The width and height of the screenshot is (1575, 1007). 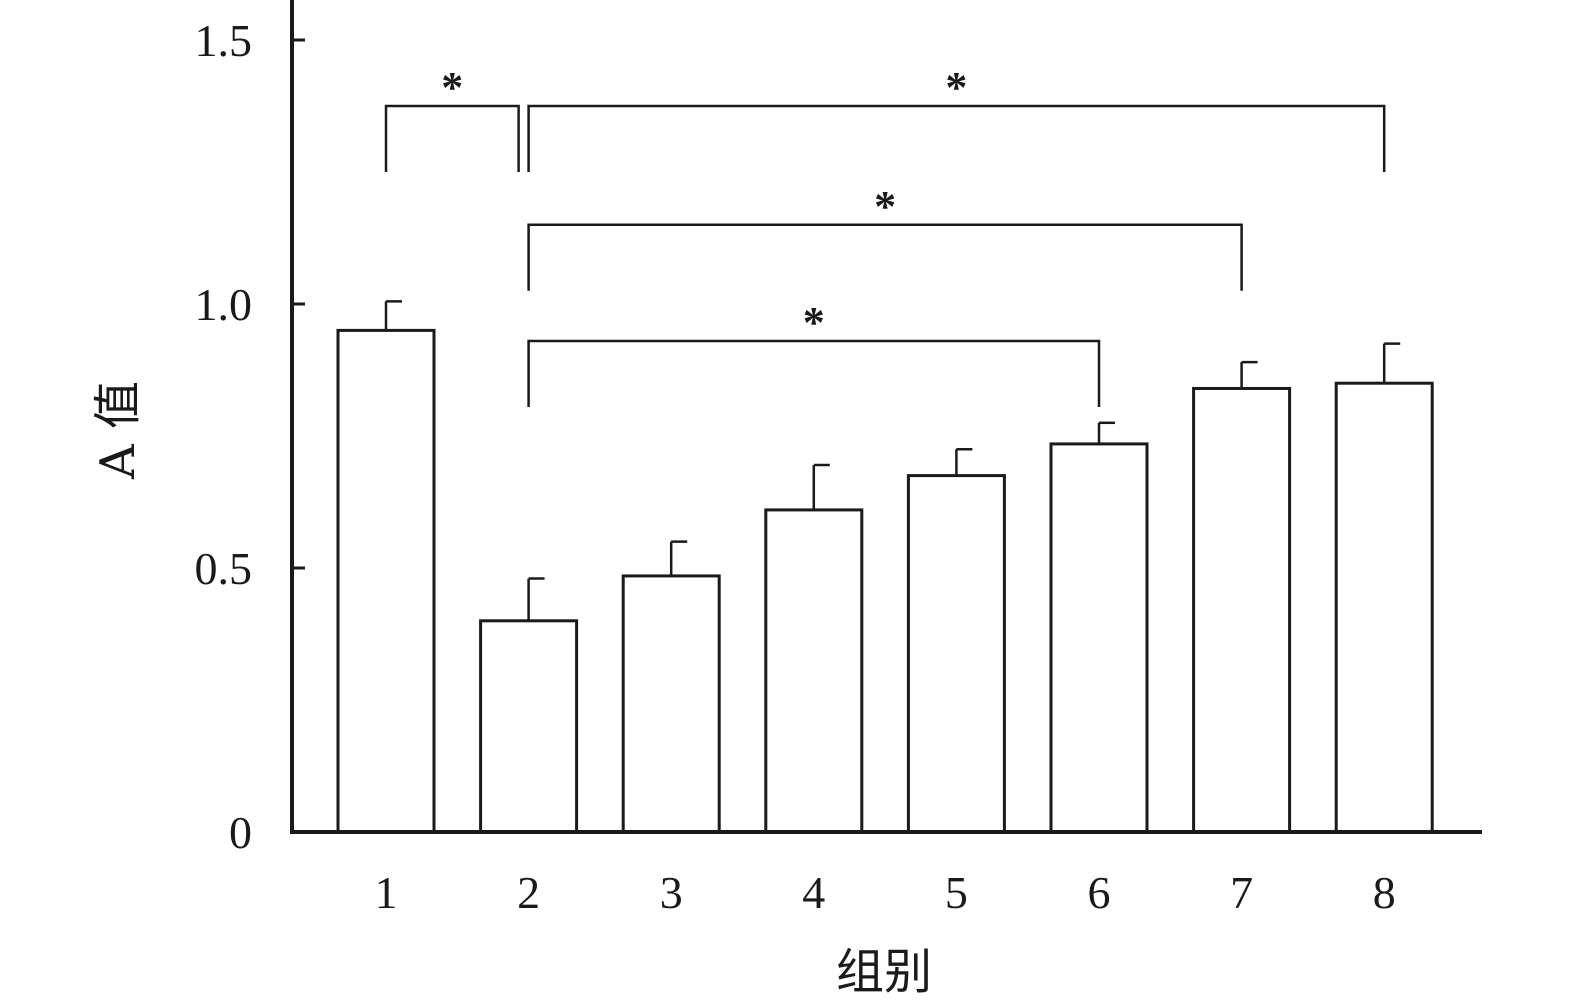 What do you see at coordinates (224, 40) in the screenshot?
I see `y-tick-label: 1.5` at bounding box center [224, 40].